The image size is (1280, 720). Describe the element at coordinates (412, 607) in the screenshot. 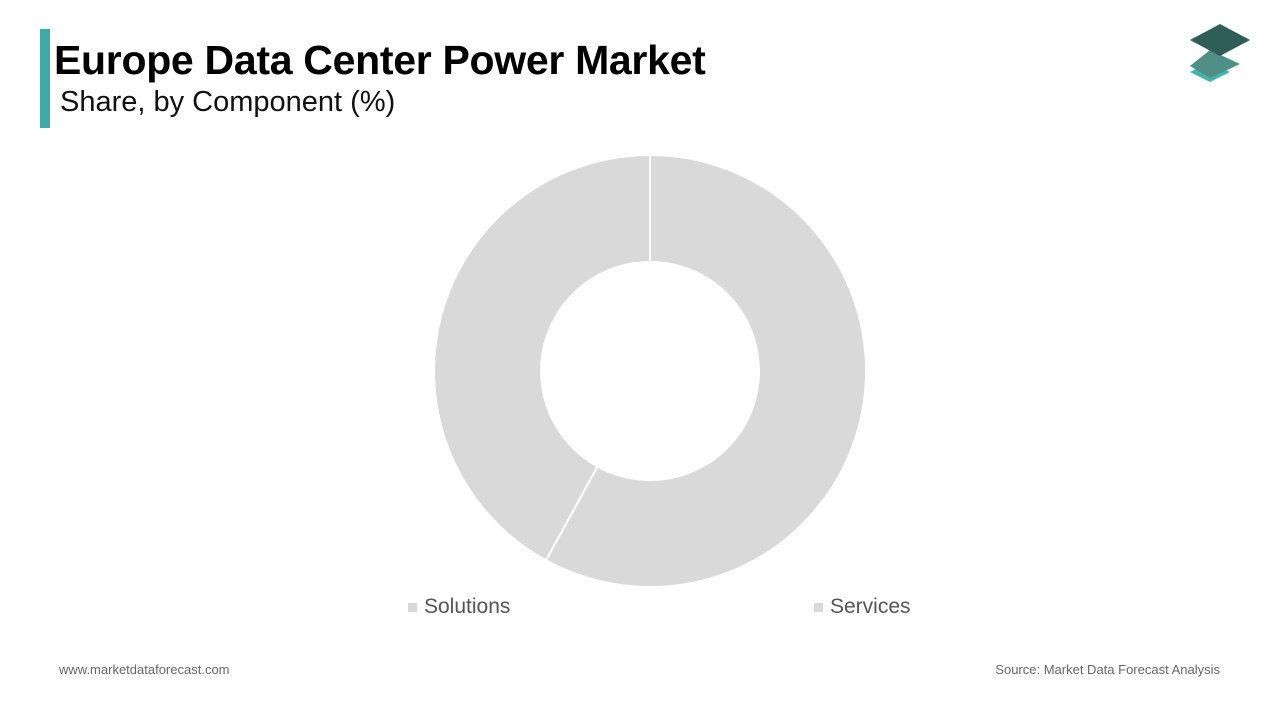

I see `legend-swatch-solutions` at that location.